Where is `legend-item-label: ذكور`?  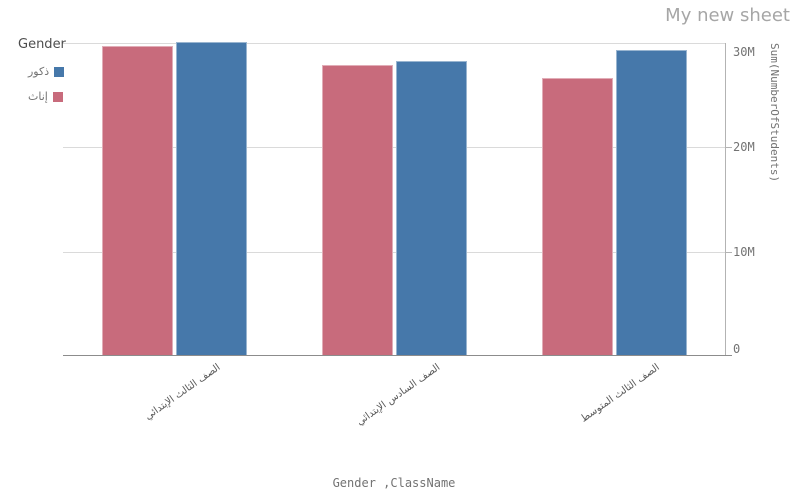 legend-item-label: ذكور is located at coordinates (39, 71).